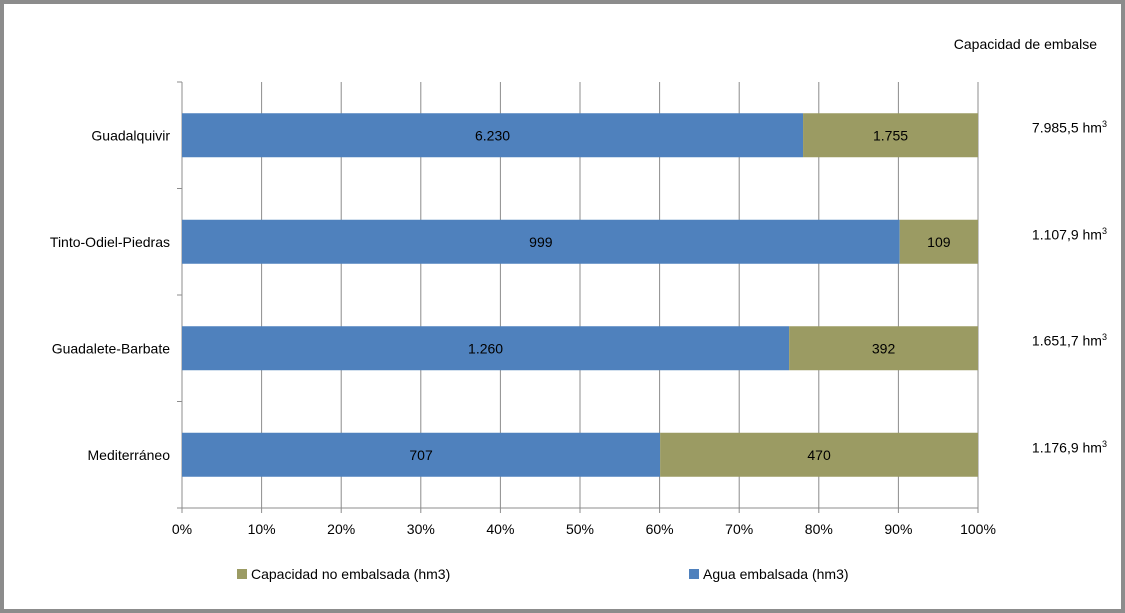 The height and width of the screenshot is (613, 1125). Describe the element at coordinates (1069, 127) in the screenshot. I see `capacity-total-label: 7.985,5 hm3` at that location.